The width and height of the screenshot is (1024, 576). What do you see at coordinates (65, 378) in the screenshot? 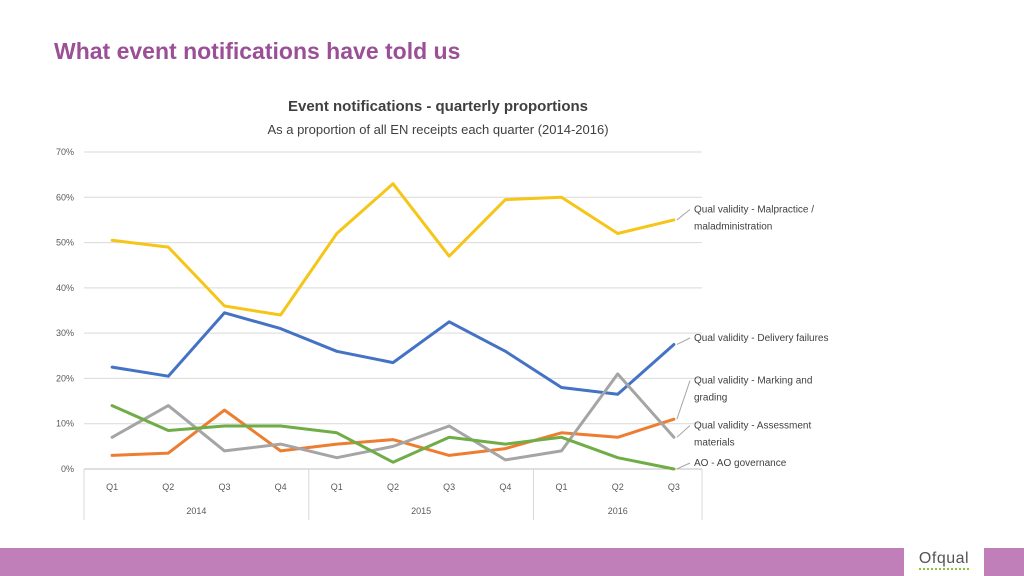
I see `y-tick-label: 20%` at bounding box center [65, 378].